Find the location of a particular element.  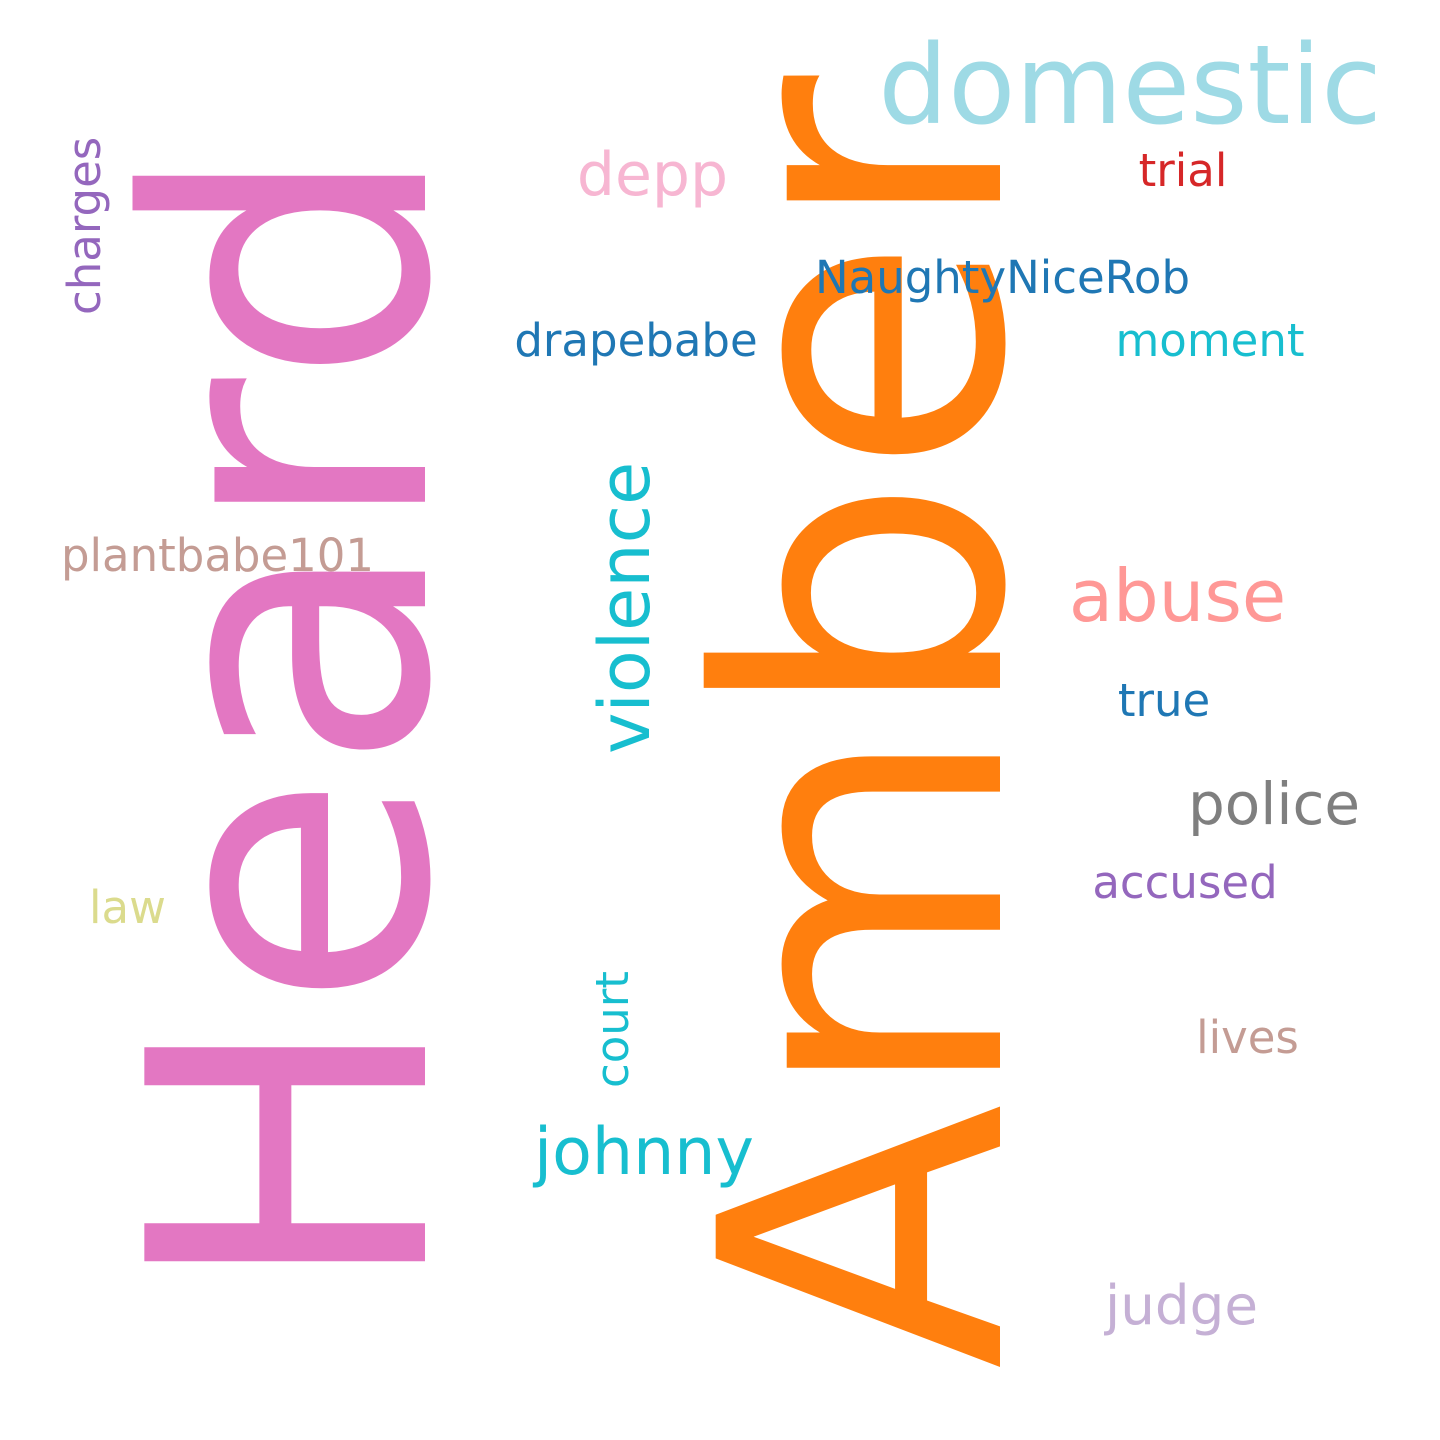

word-police: police is located at coordinates (1274, 804).